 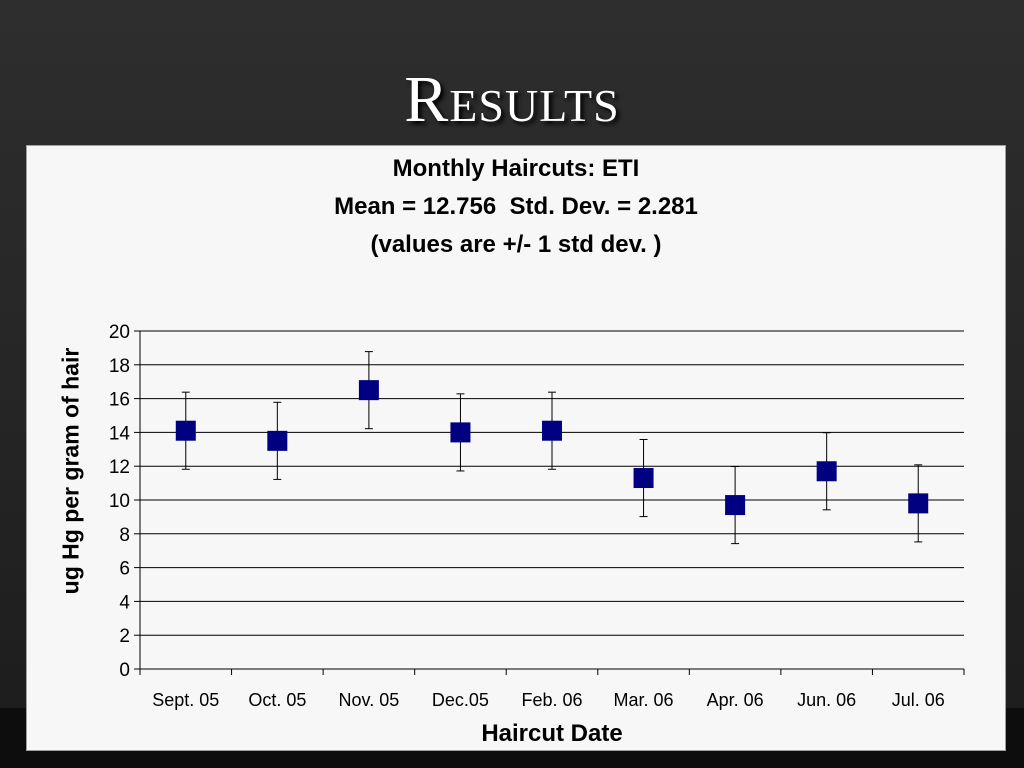 I want to click on y-tick-label: 4, so click(x=124, y=602).